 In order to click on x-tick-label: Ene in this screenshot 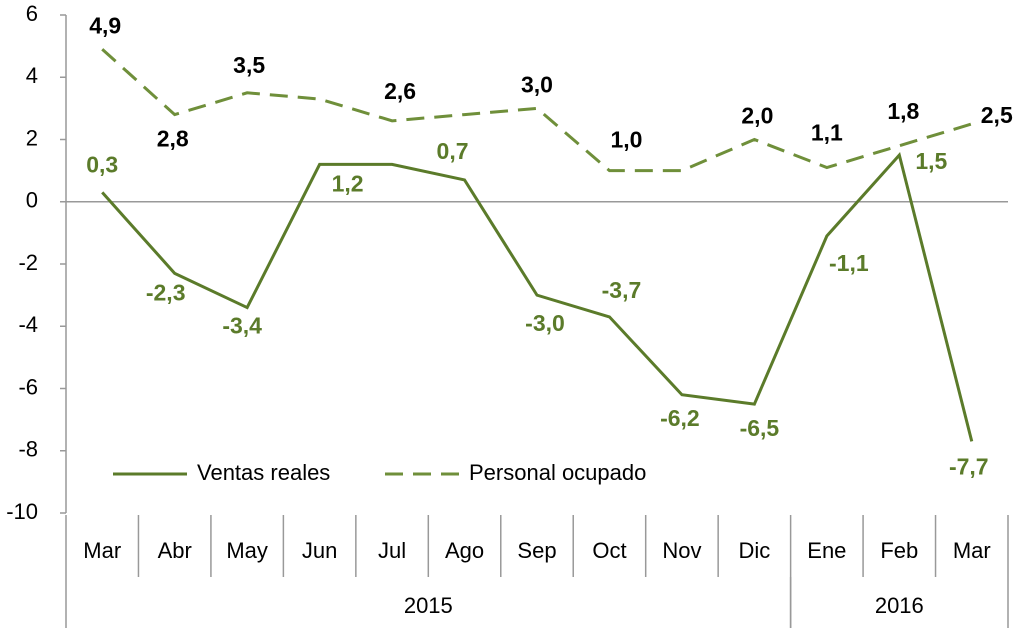, I will do `click(826, 550)`.